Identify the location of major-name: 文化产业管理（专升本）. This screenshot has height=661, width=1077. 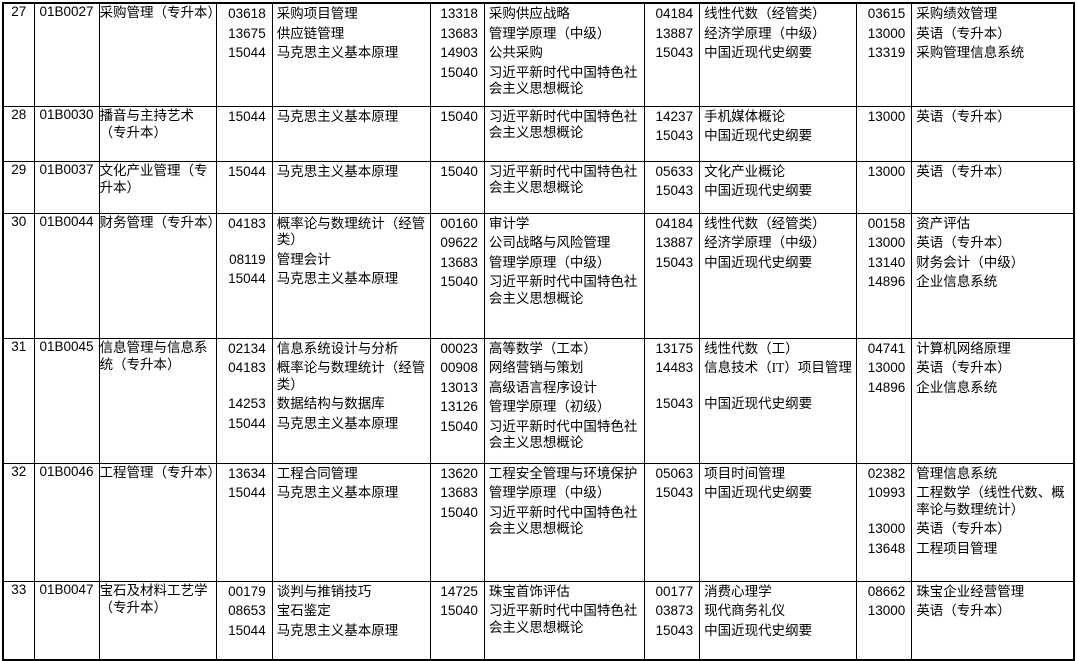
(157, 187).